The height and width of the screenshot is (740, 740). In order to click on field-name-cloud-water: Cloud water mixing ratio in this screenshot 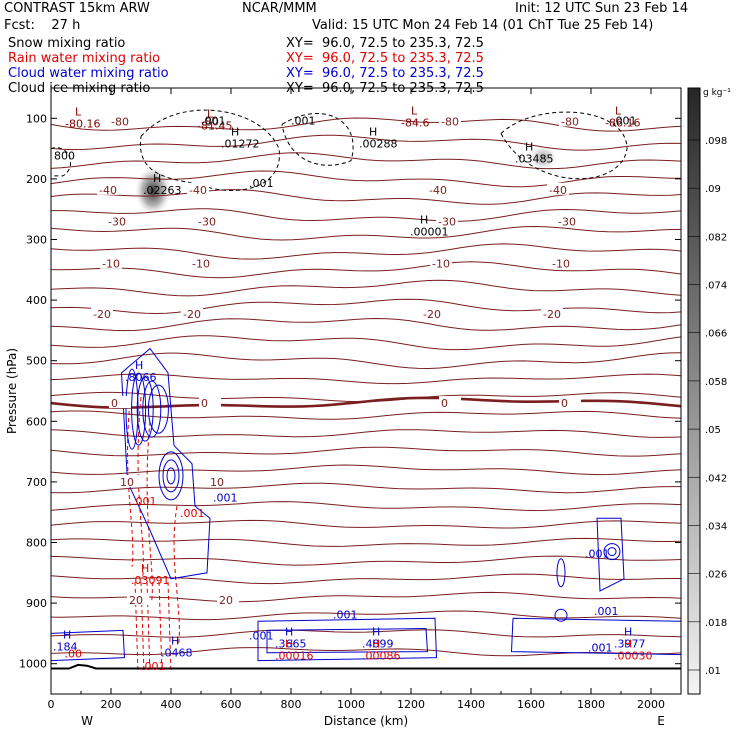, I will do `click(88, 73)`.